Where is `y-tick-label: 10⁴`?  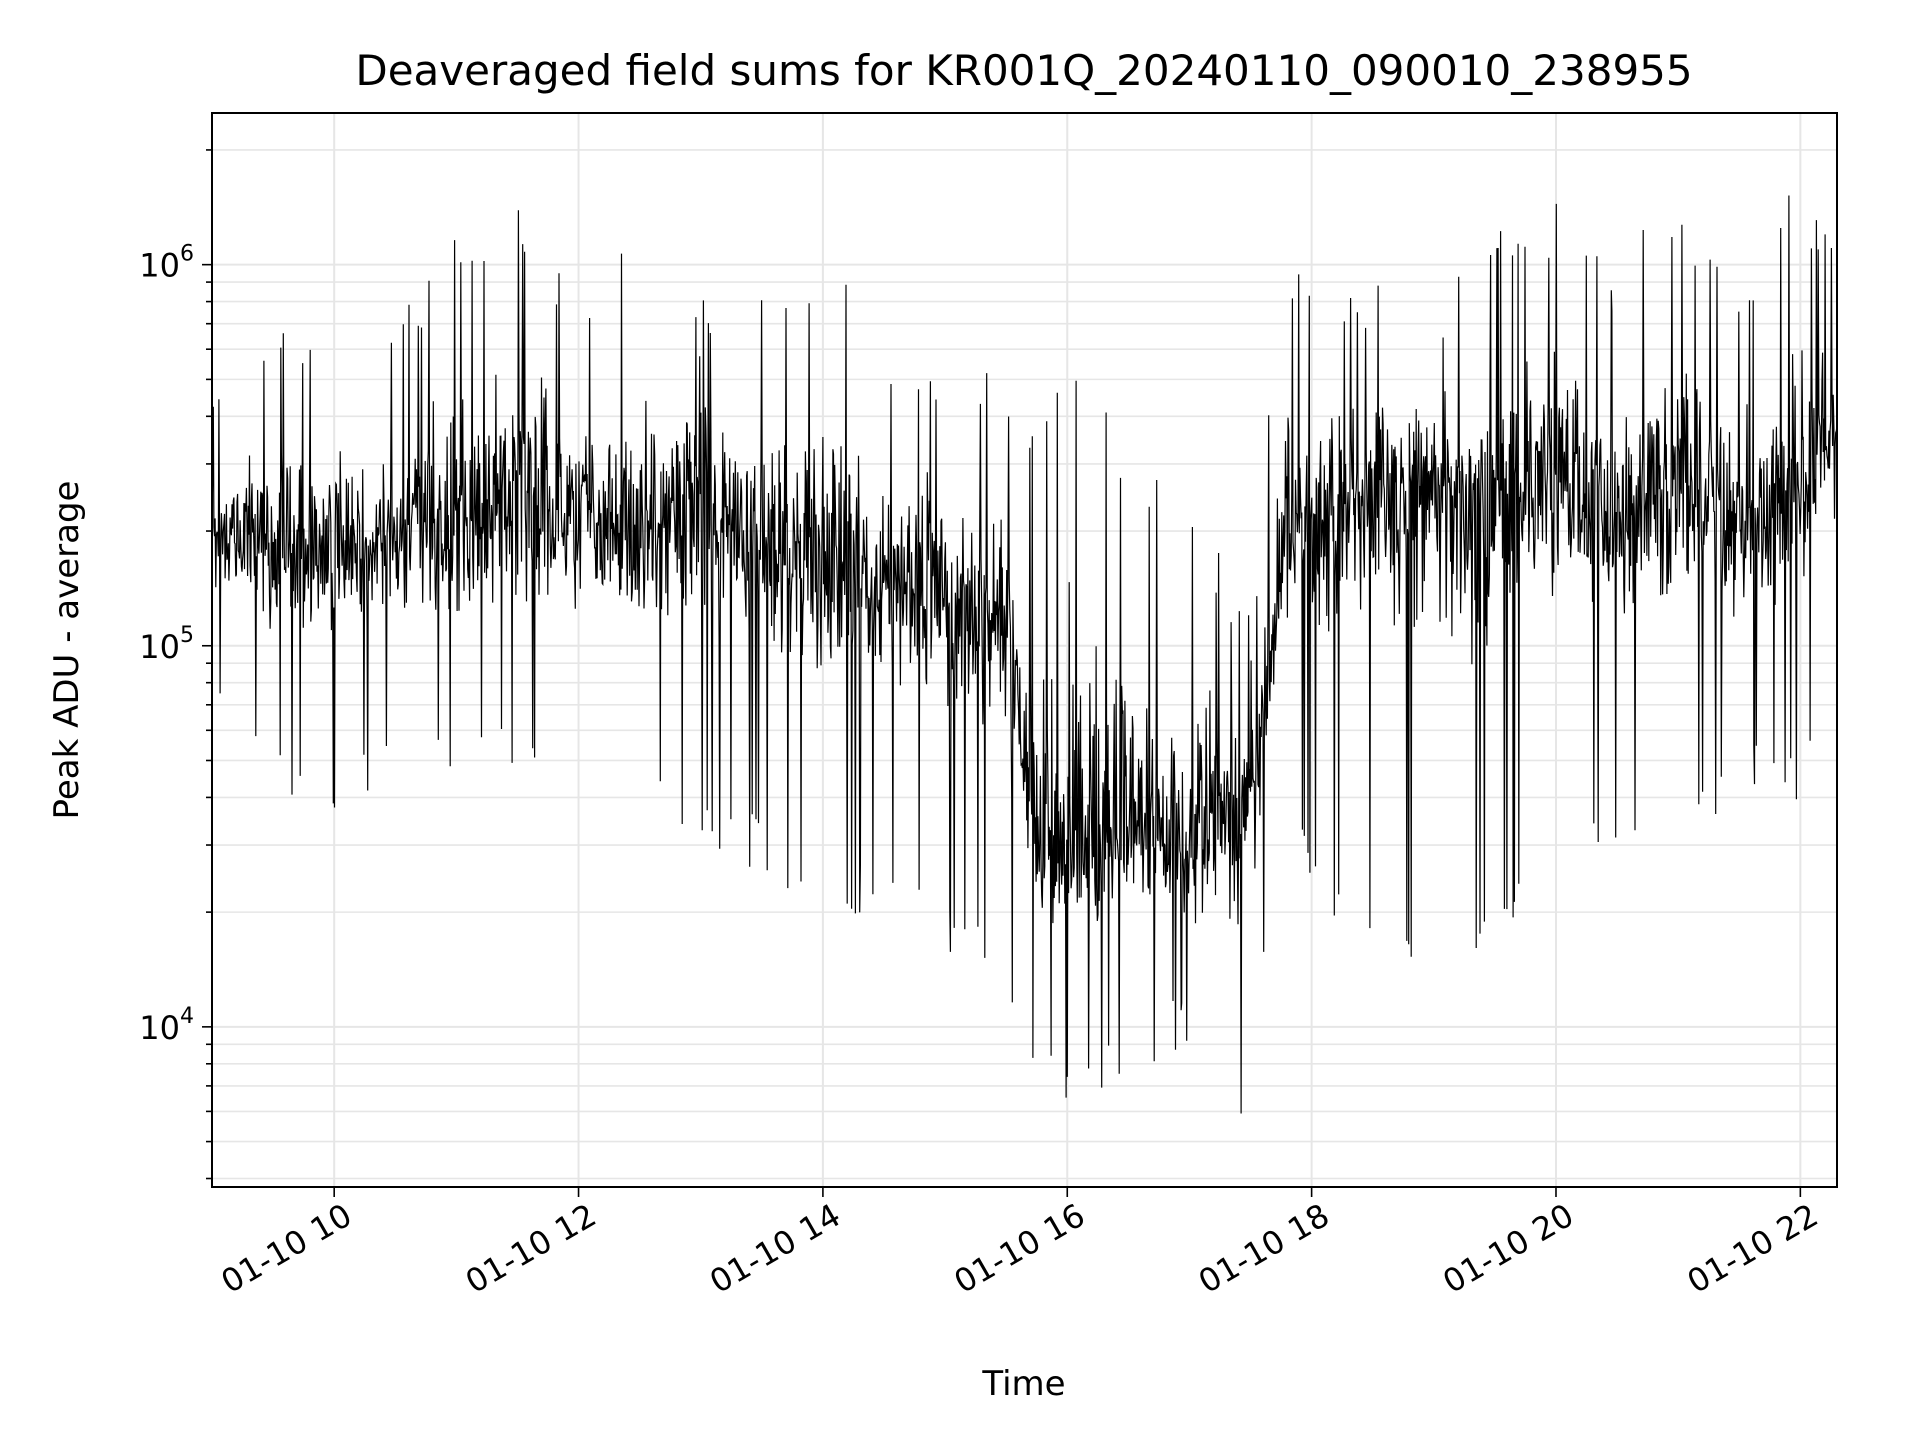 y-tick-label: 10⁴ is located at coordinates (166, 1025).